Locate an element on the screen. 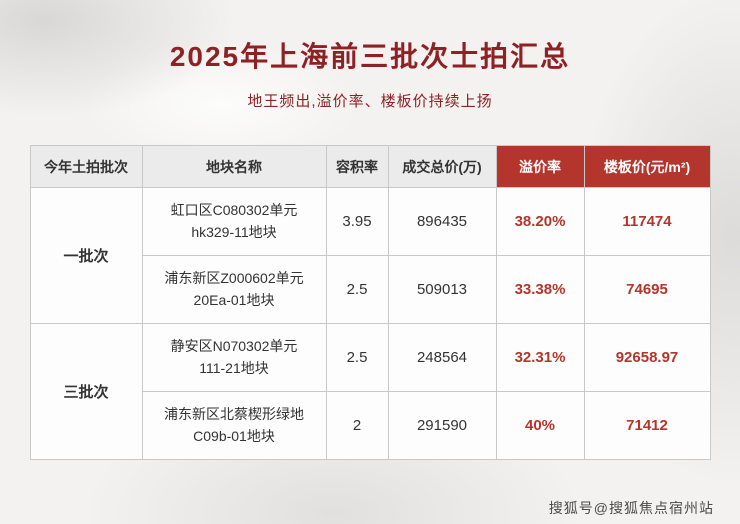 The image size is (740, 524). watermark: 搜狐号@搜狐焦点宿州站 is located at coordinates (631, 508).